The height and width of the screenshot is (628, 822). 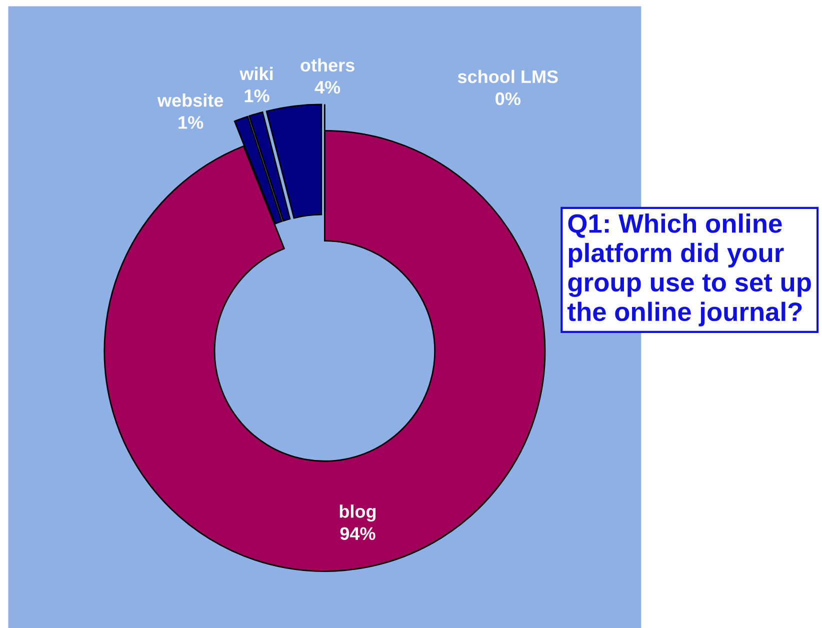 What do you see at coordinates (256, 73) in the screenshot?
I see `slice-label: wiki` at bounding box center [256, 73].